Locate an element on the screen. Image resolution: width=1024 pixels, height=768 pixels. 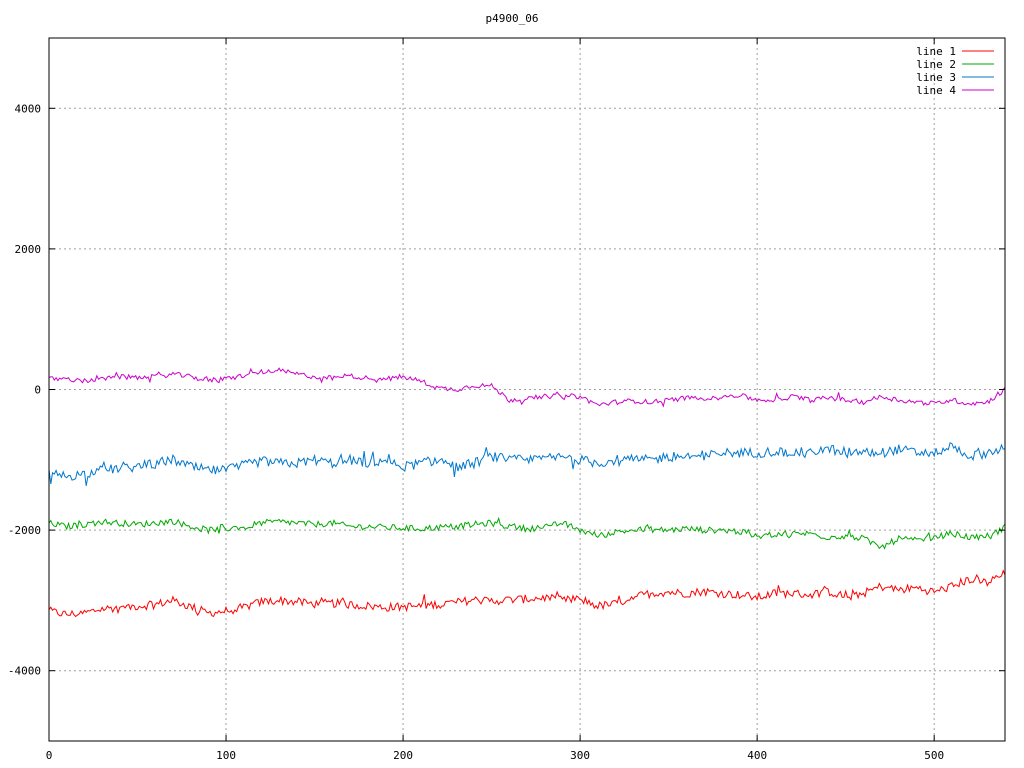
y-tick-label: -4000 is located at coordinates (24, 671).